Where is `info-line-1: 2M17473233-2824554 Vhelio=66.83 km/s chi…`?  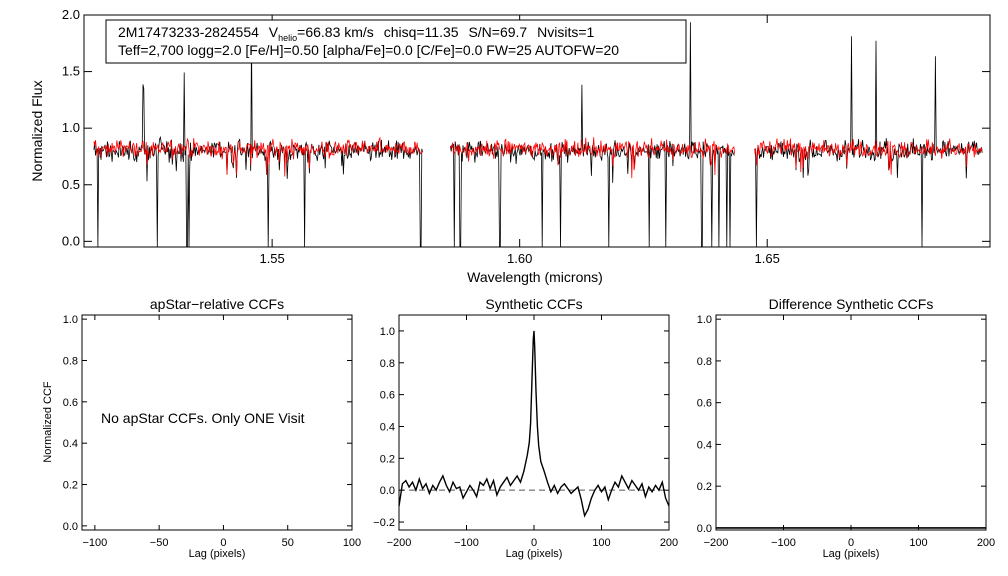
info-line-1: 2M17473233-2824554 Vhelio=66.83 km/s chi… is located at coordinates (356, 33).